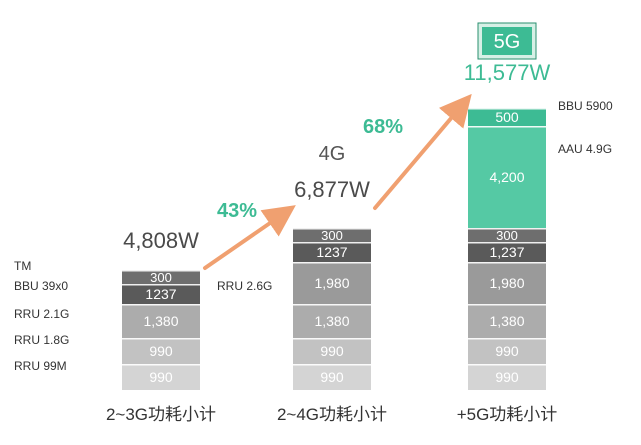 This screenshot has height=445, width=641. I want to click on generation-label-5g: 5G, so click(507, 42).